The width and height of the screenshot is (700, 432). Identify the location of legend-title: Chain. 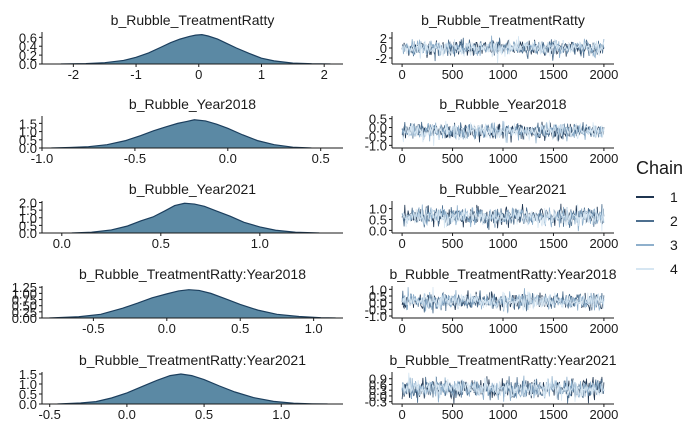
(660, 168).